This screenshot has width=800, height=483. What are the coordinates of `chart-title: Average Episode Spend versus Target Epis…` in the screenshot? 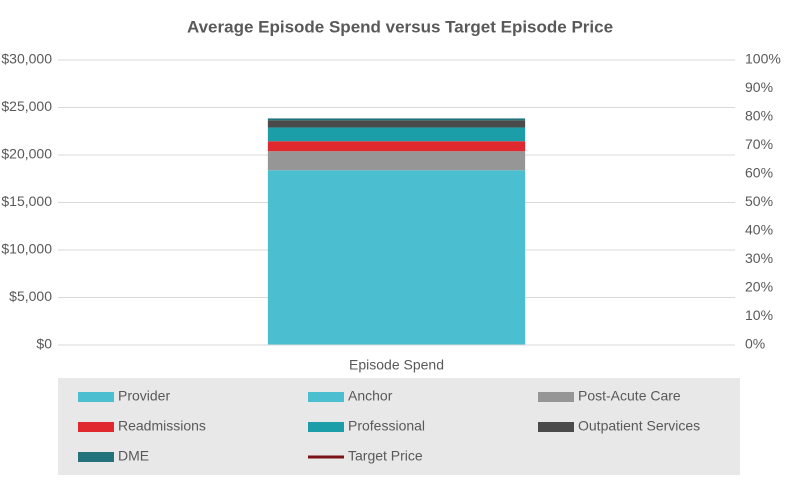 It's located at (400, 26).